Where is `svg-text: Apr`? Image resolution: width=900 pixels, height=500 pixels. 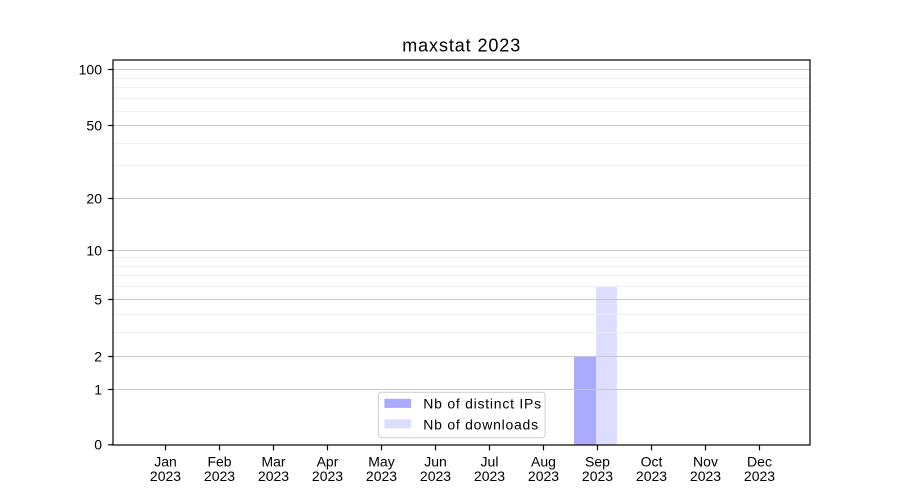 svg-text: Apr is located at coordinates (328, 461).